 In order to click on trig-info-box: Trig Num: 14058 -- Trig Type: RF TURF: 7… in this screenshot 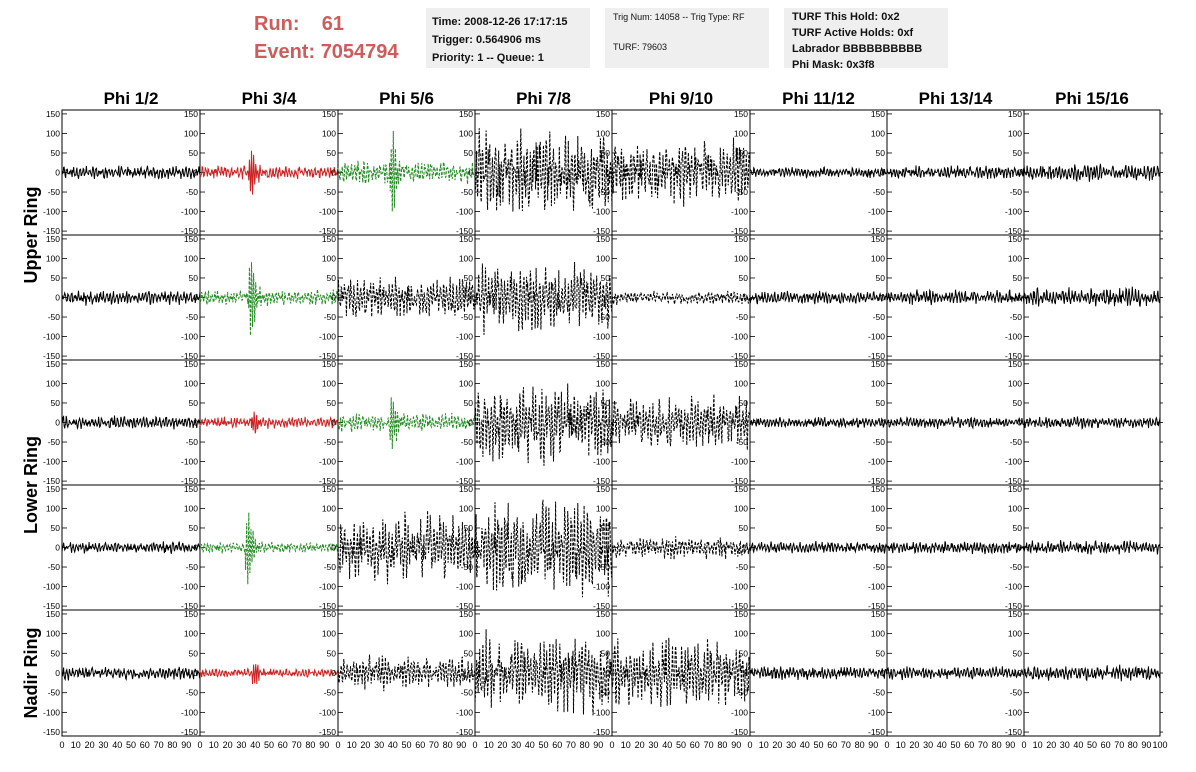, I will do `click(687, 38)`.